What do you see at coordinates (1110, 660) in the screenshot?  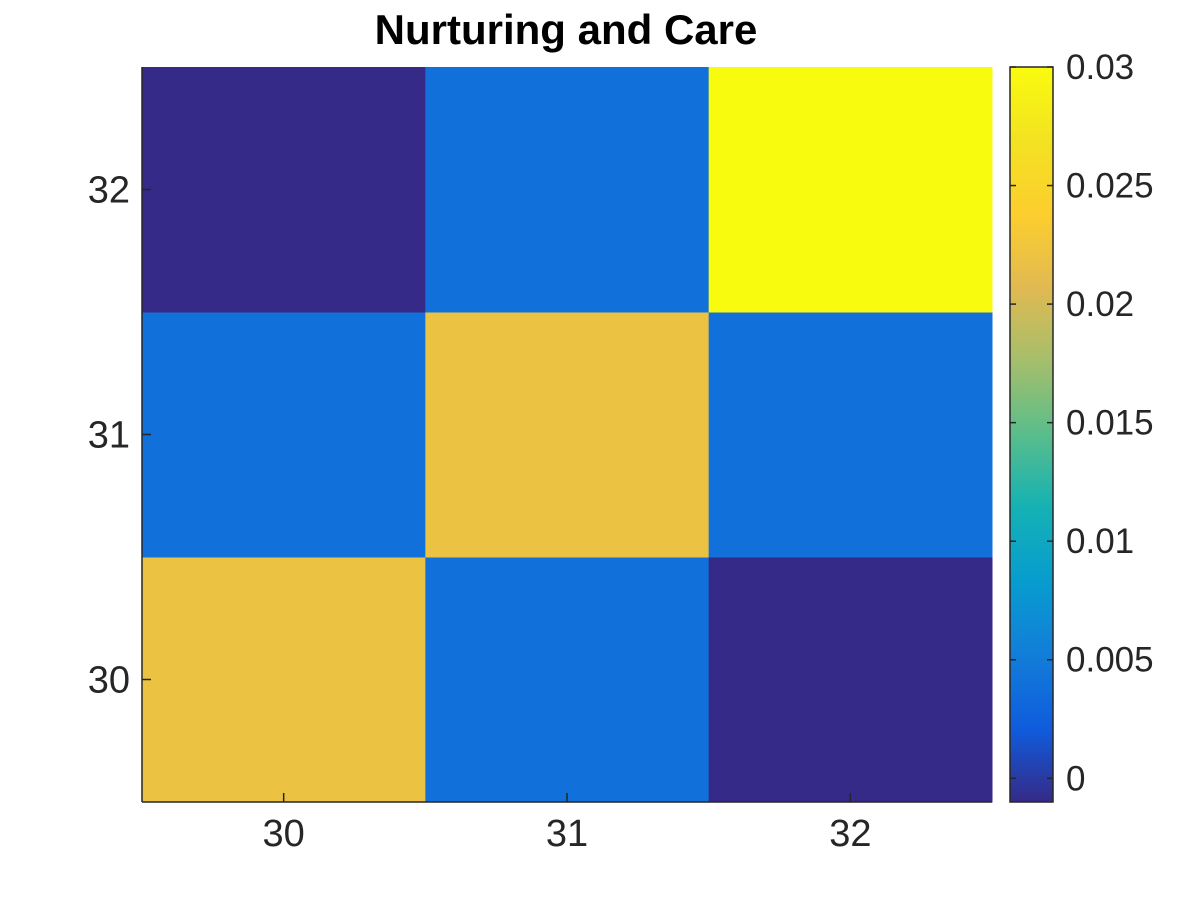 I see `colorbar-tick-label: 0.005` at bounding box center [1110, 660].